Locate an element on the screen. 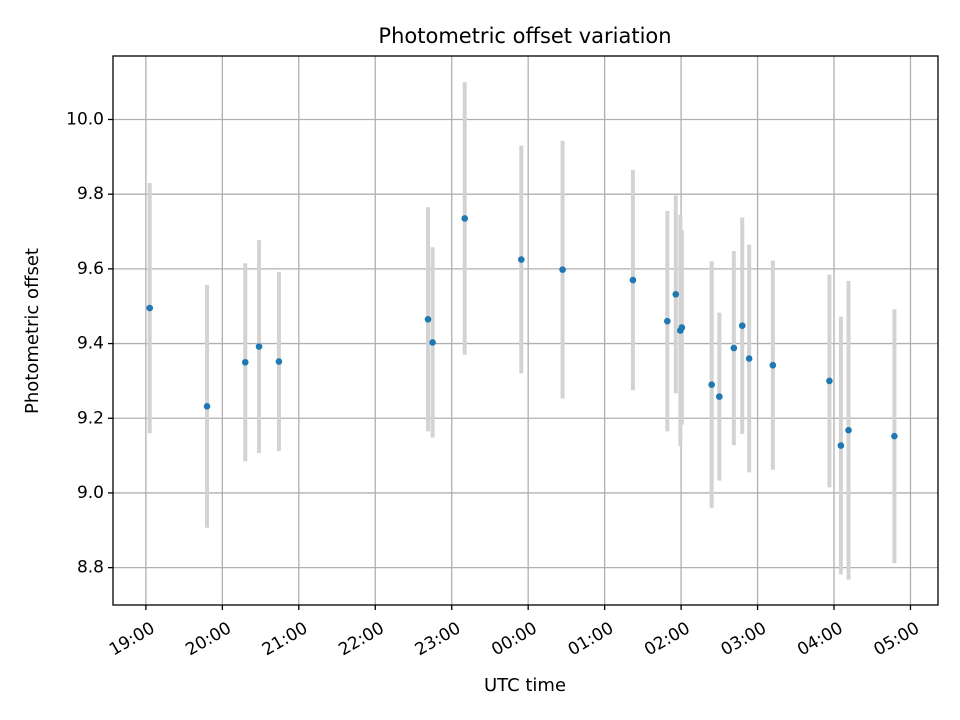  x-tick-label: 23:00 is located at coordinates (438, 639).